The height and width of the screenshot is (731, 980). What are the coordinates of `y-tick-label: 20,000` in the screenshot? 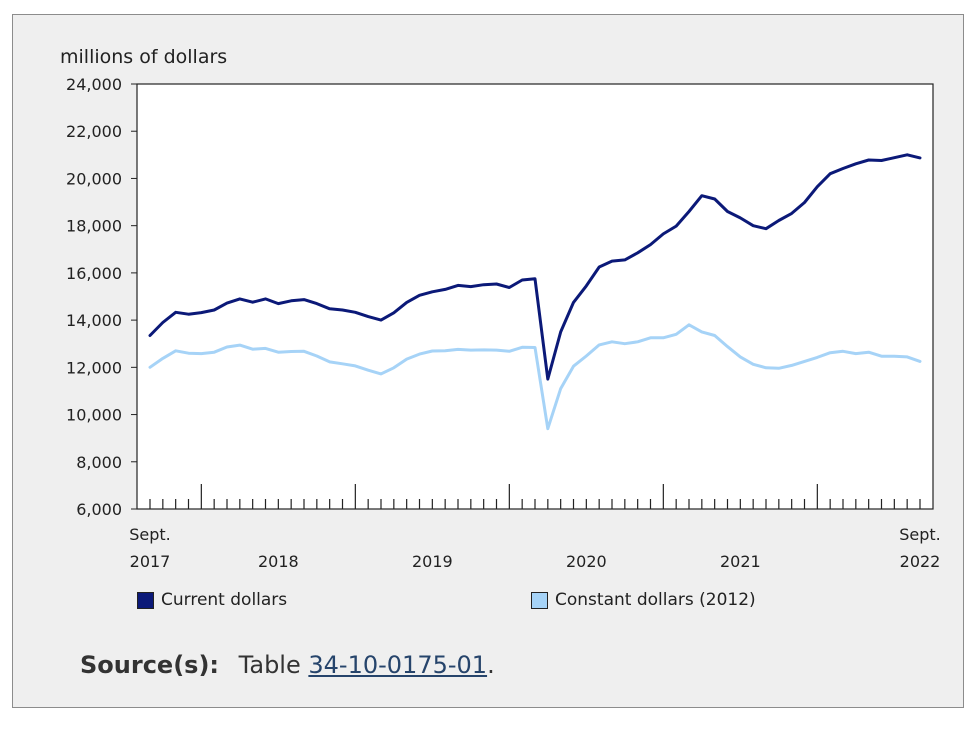 It's located at (94, 178).